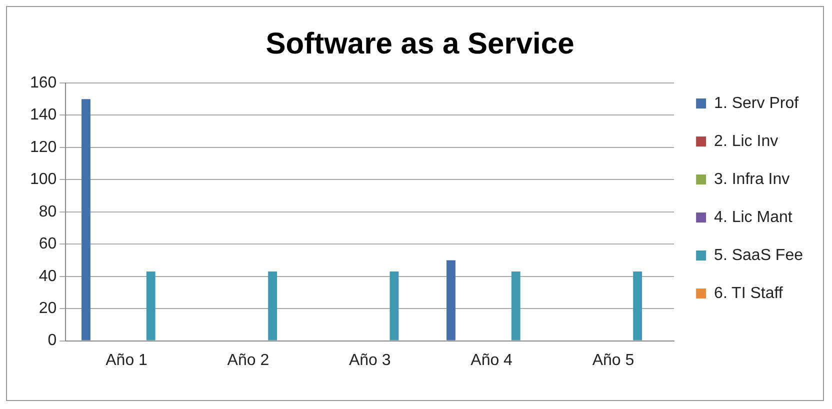 The height and width of the screenshot is (409, 832). Describe the element at coordinates (420, 43) in the screenshot. I see `chart-title: Software as a Service` at that location.